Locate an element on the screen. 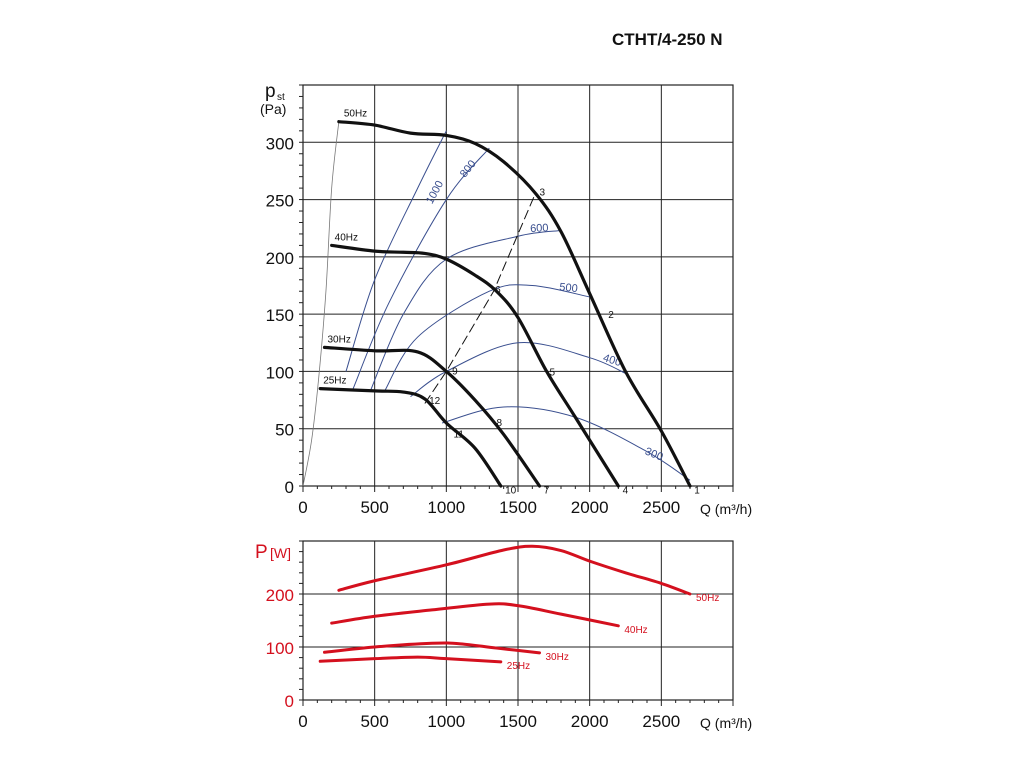  operating-point-label: 10 is located at coordinates (511, 490).